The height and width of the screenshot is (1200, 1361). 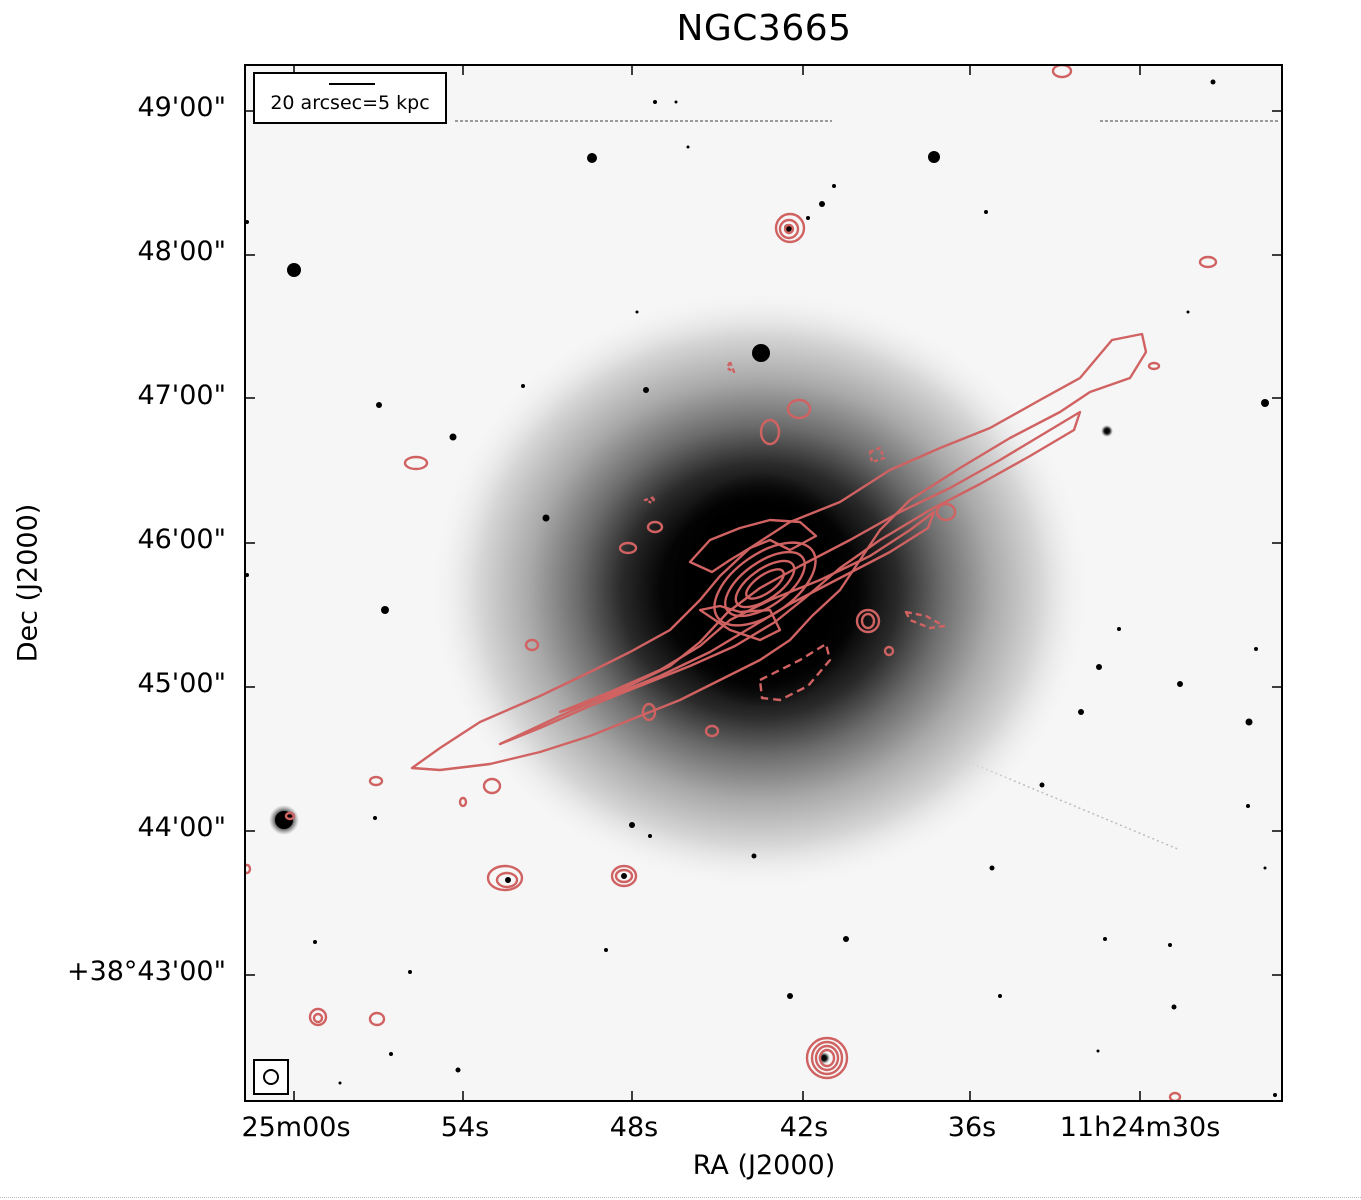 I want to click on y-axis-label: Dec (J2000), so click(x=28, y=583).